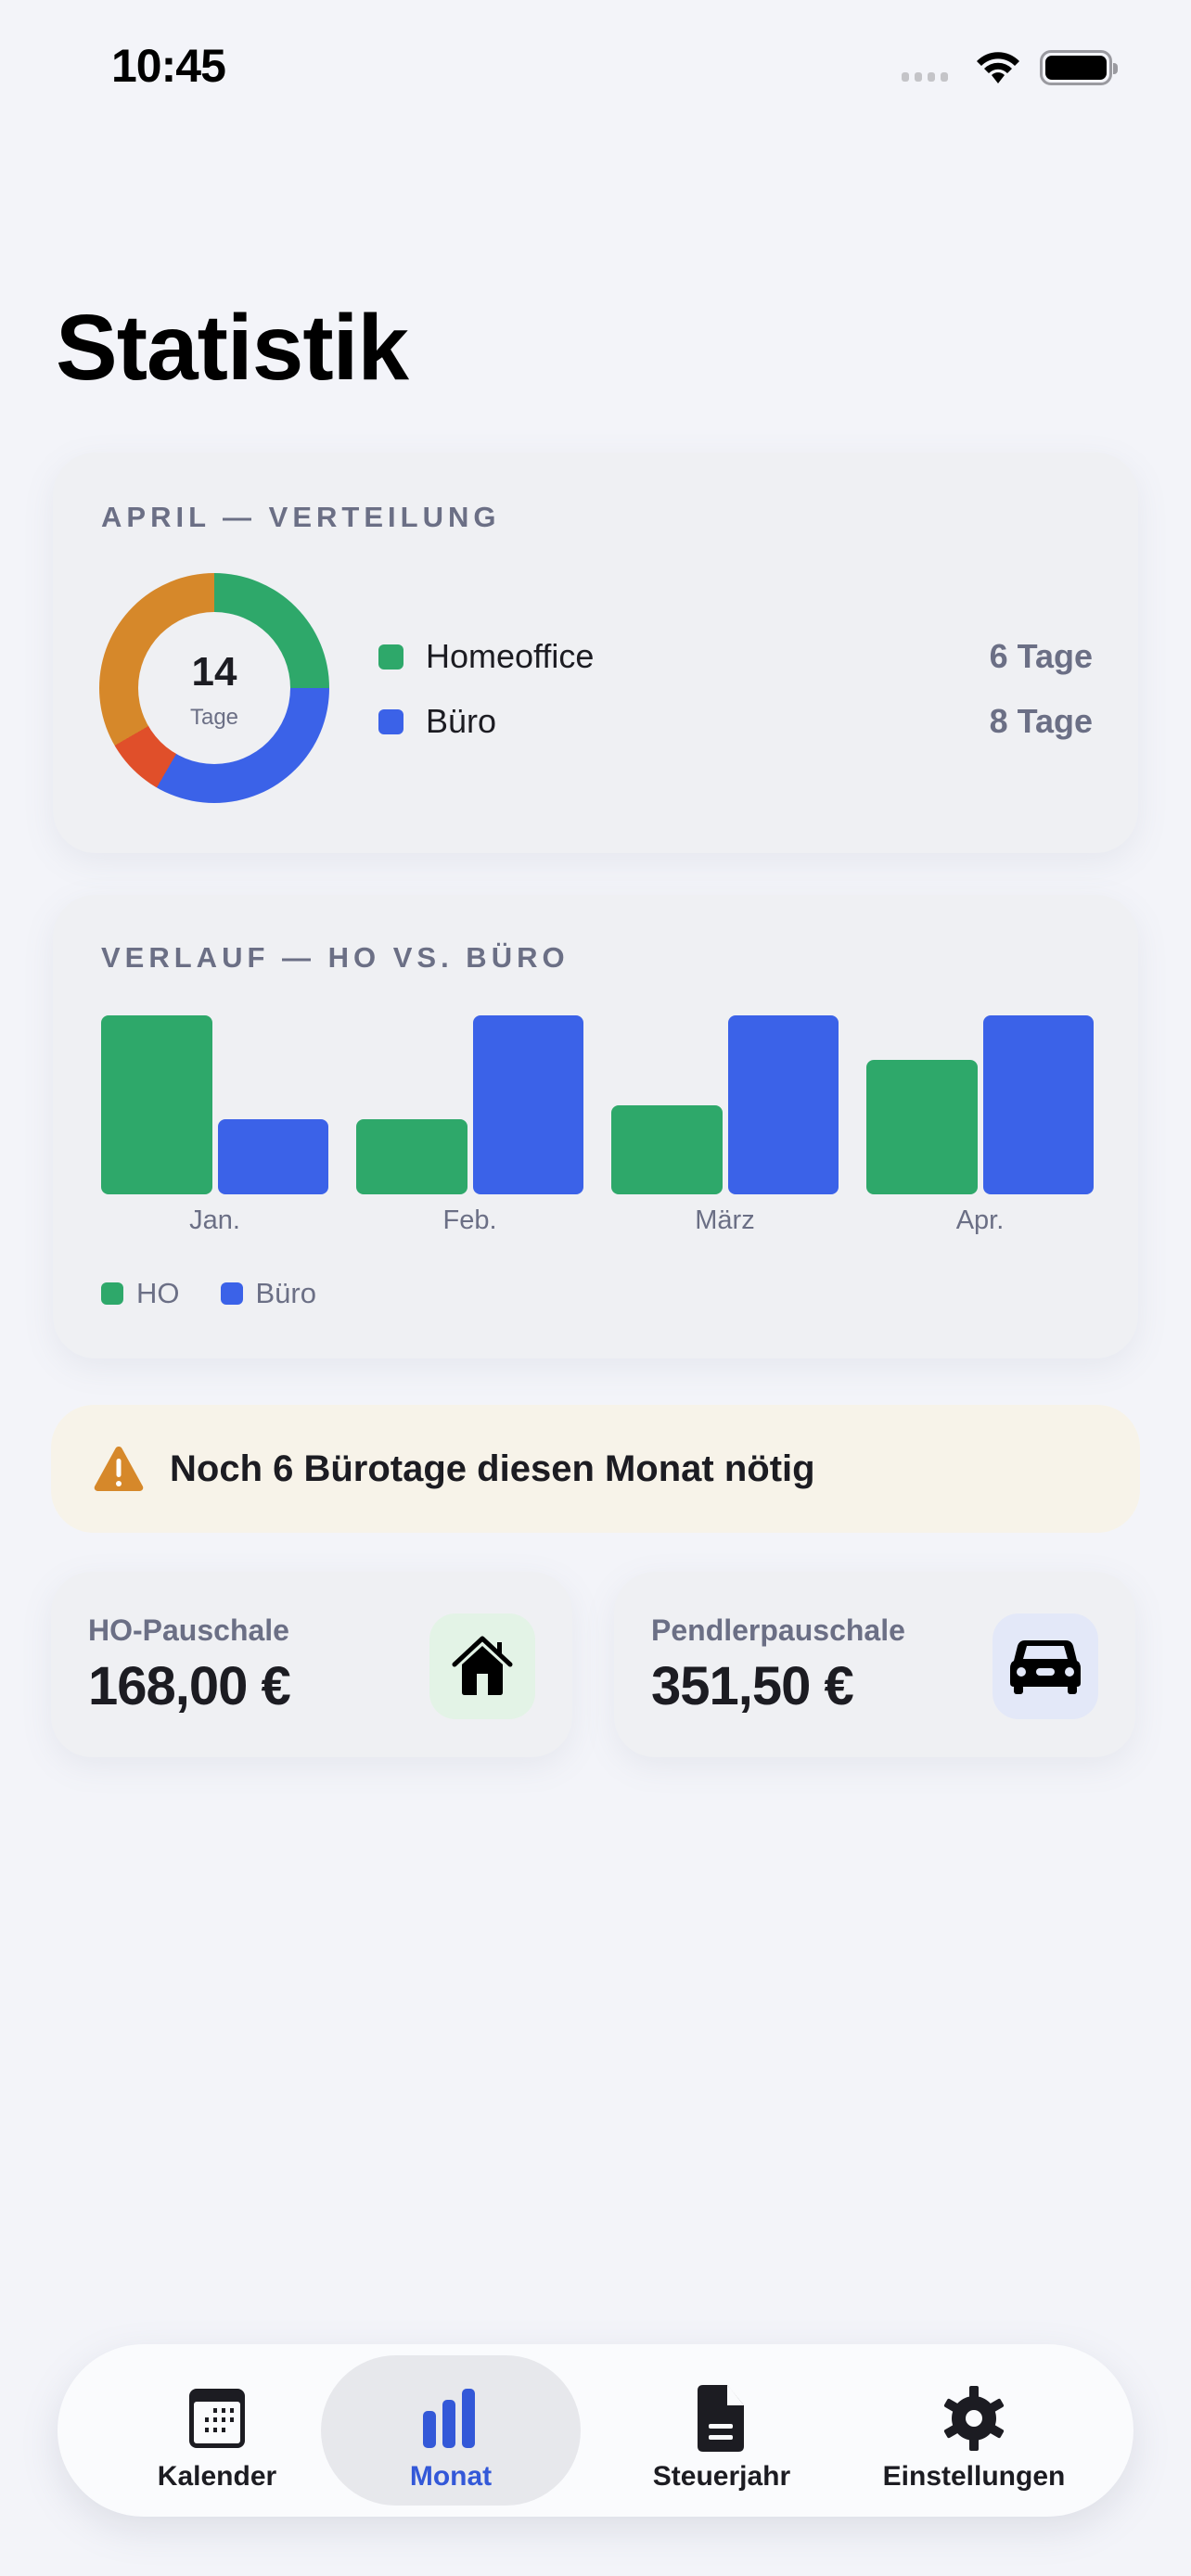  I want to click on x-axis-label: März, so click(725, 1220).